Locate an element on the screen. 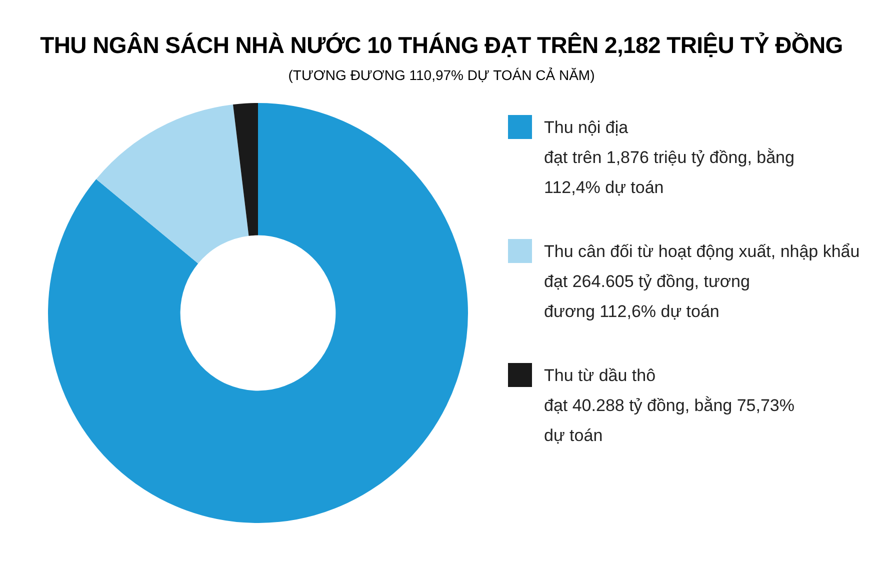  legend-label: Thu từ dầu thô is located at coordinates (600, 376).